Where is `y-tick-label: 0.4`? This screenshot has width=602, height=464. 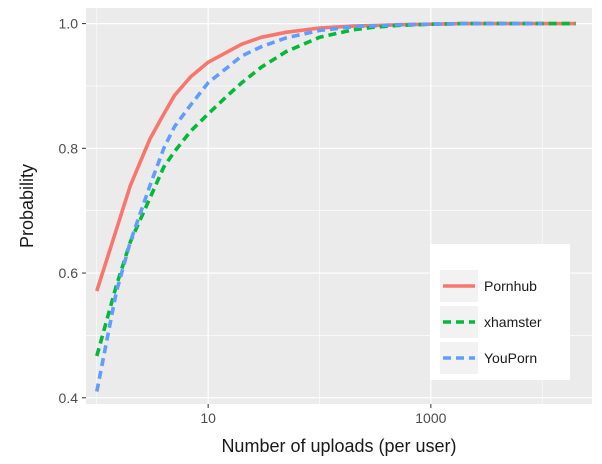 y-tick-label: 0.4 is located at coordinates (69, 398).